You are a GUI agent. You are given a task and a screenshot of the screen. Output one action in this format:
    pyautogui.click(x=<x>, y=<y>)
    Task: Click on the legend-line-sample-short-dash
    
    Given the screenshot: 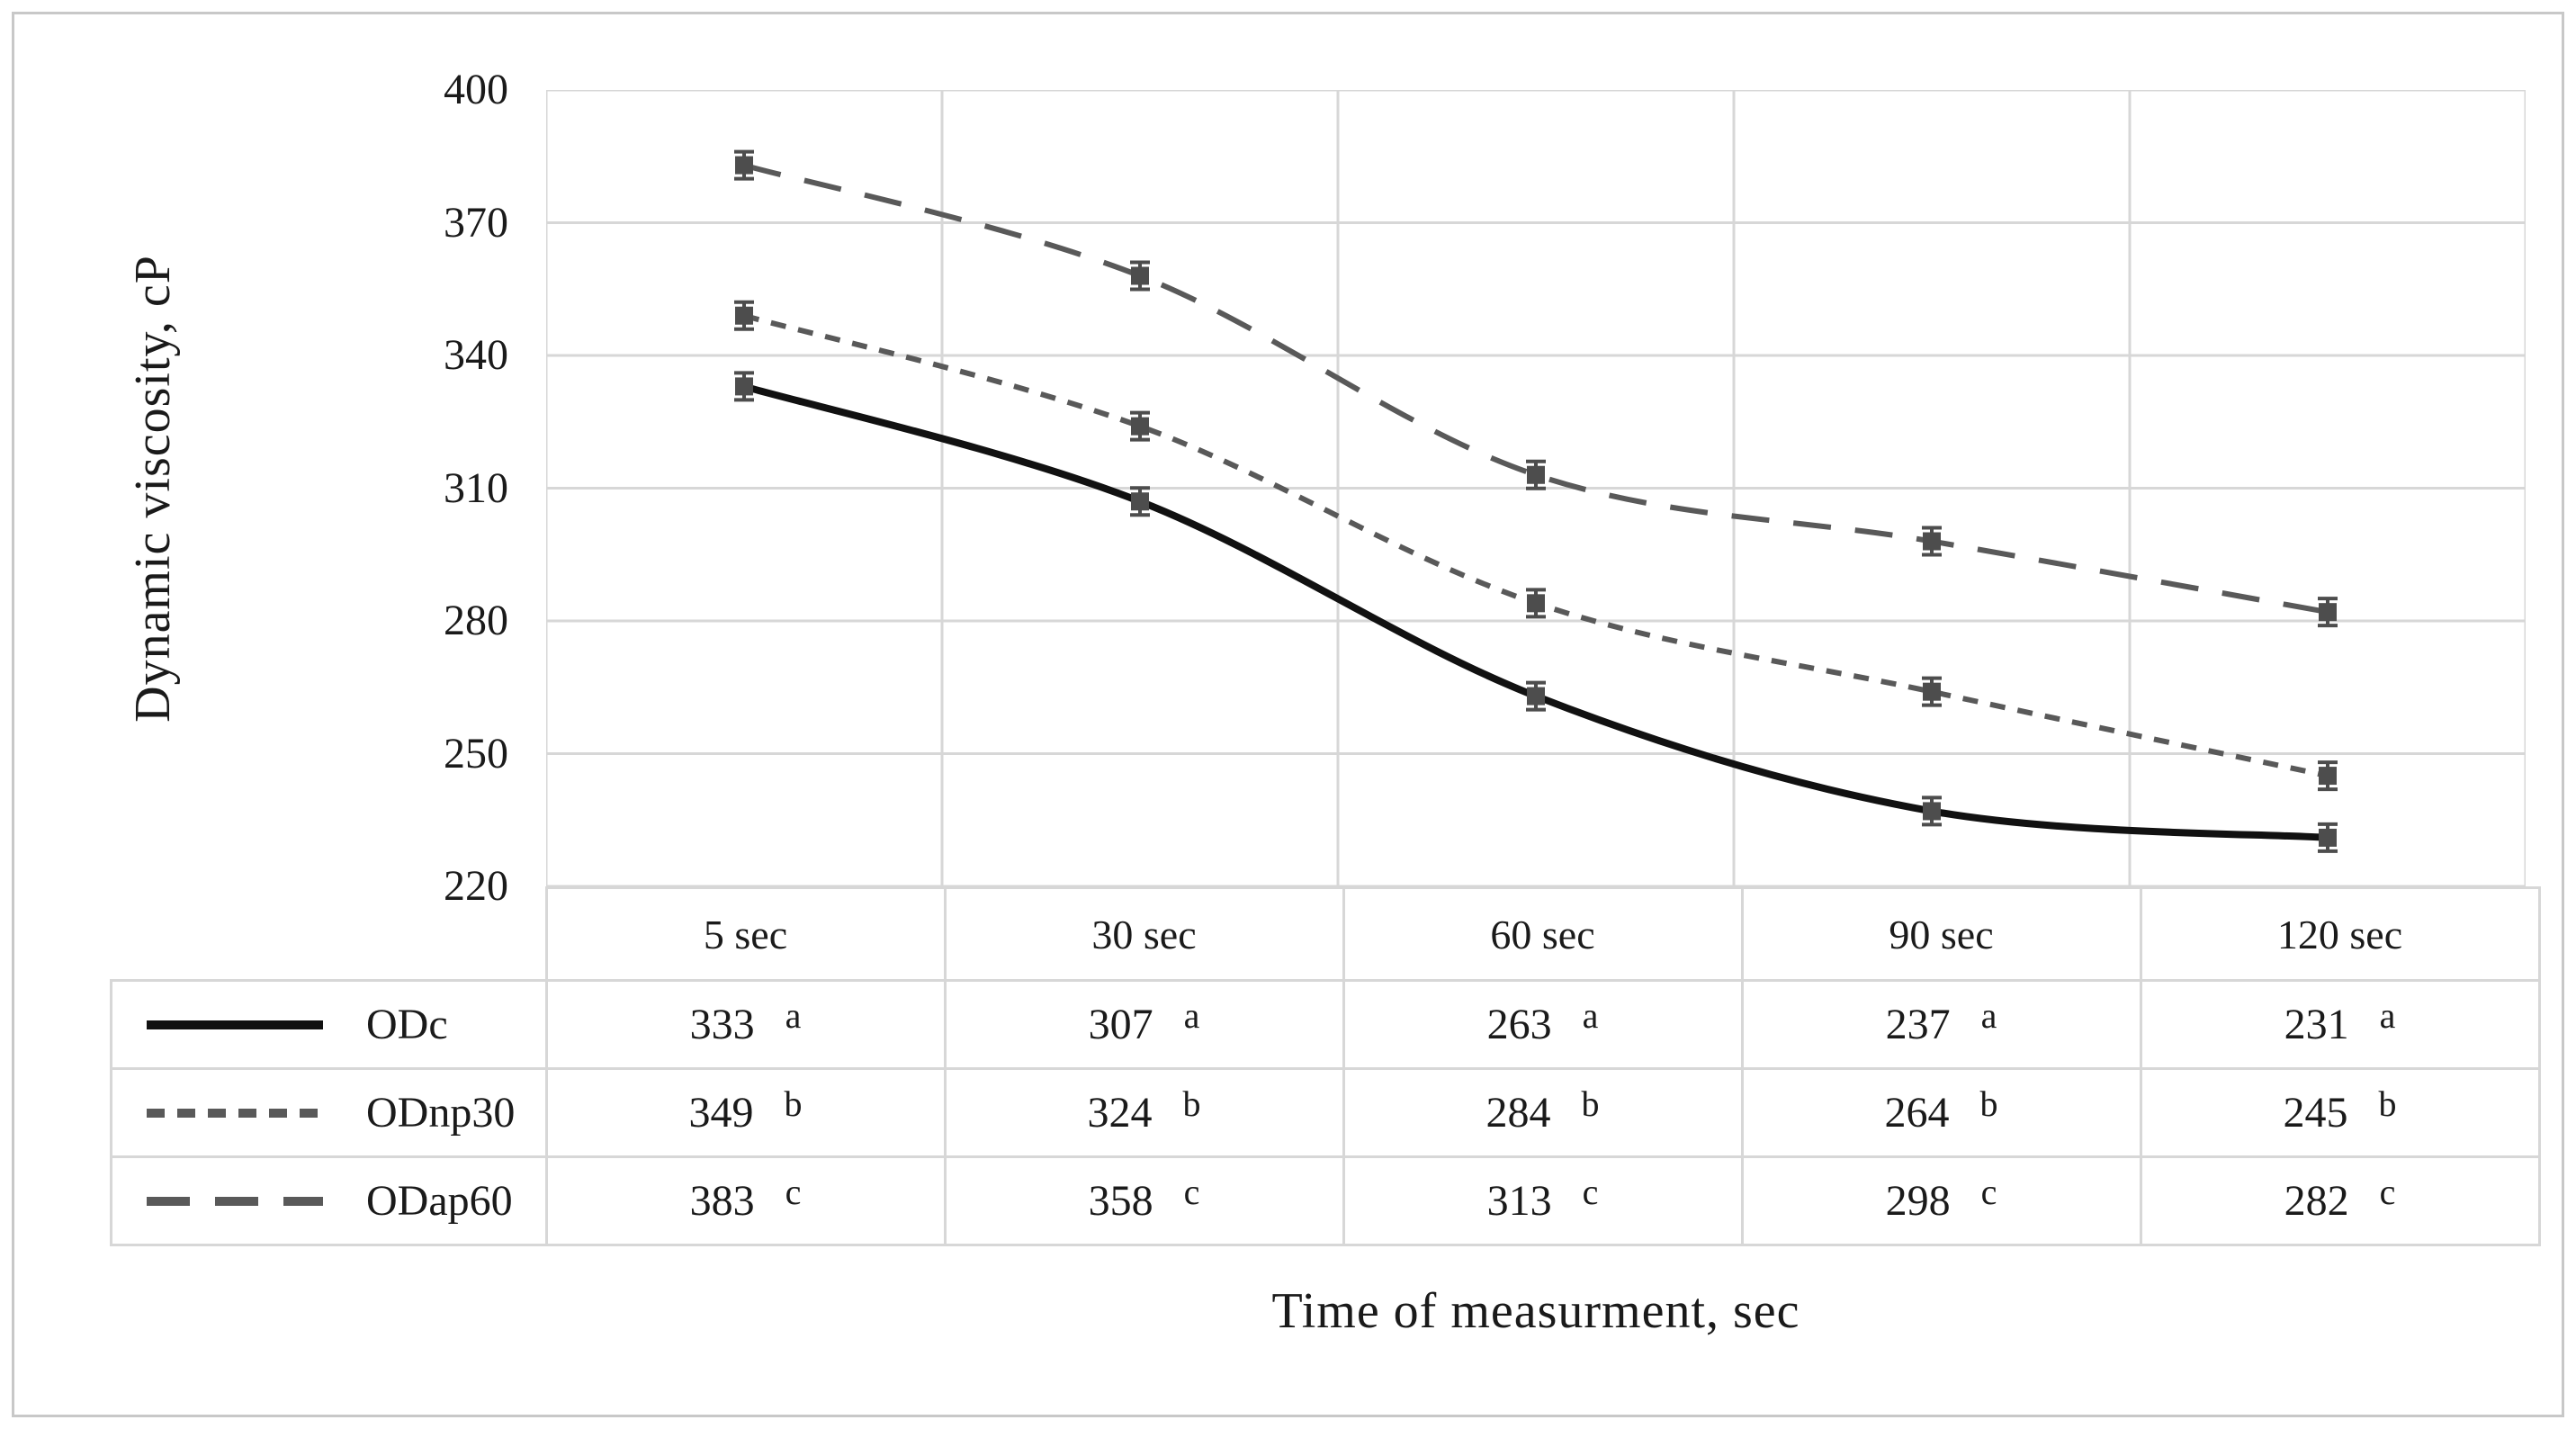 What is the action you would take?
    pyautogui.click(x=235, y=1113)
    